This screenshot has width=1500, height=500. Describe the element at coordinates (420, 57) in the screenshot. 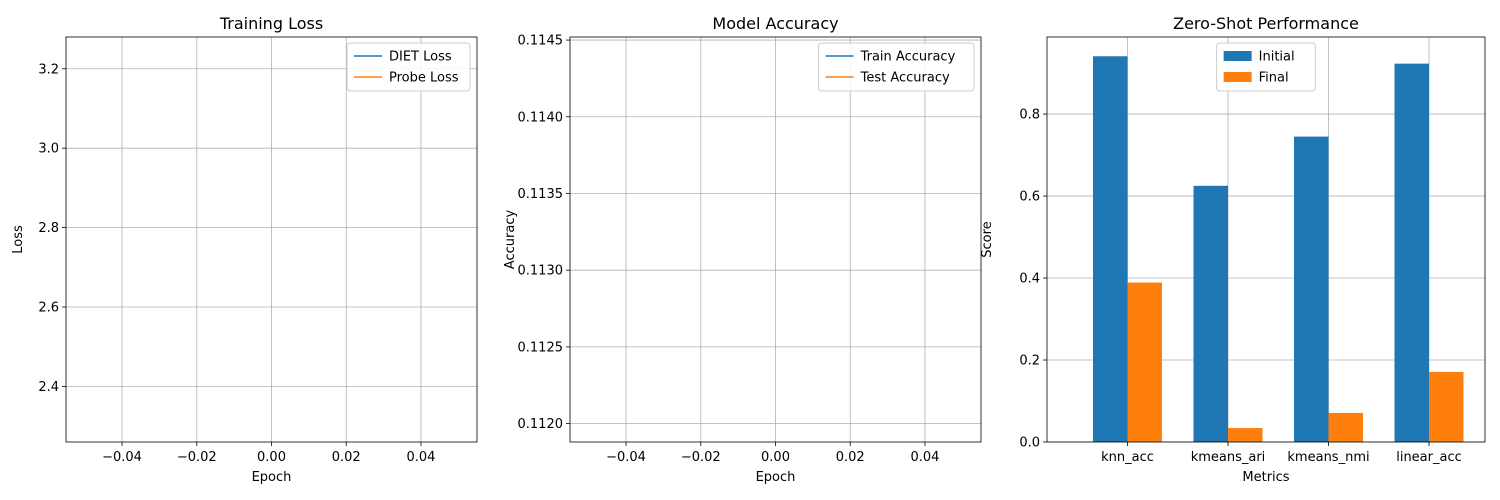

I see `legend-label: DIET Loss` at that location.